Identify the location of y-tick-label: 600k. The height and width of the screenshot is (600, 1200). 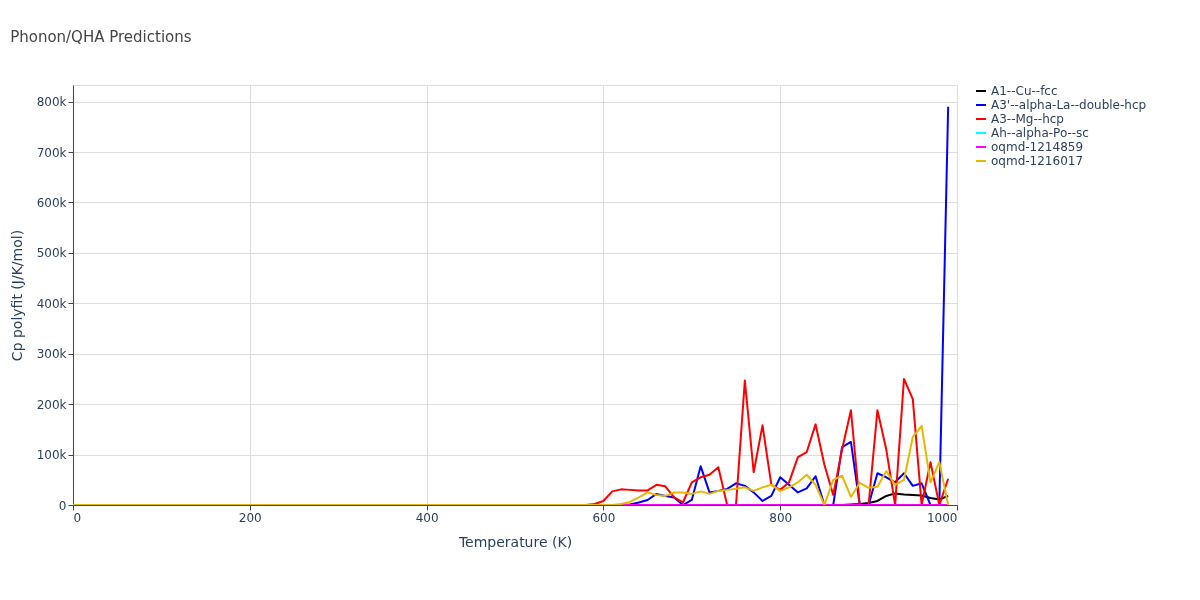
(51, 202).